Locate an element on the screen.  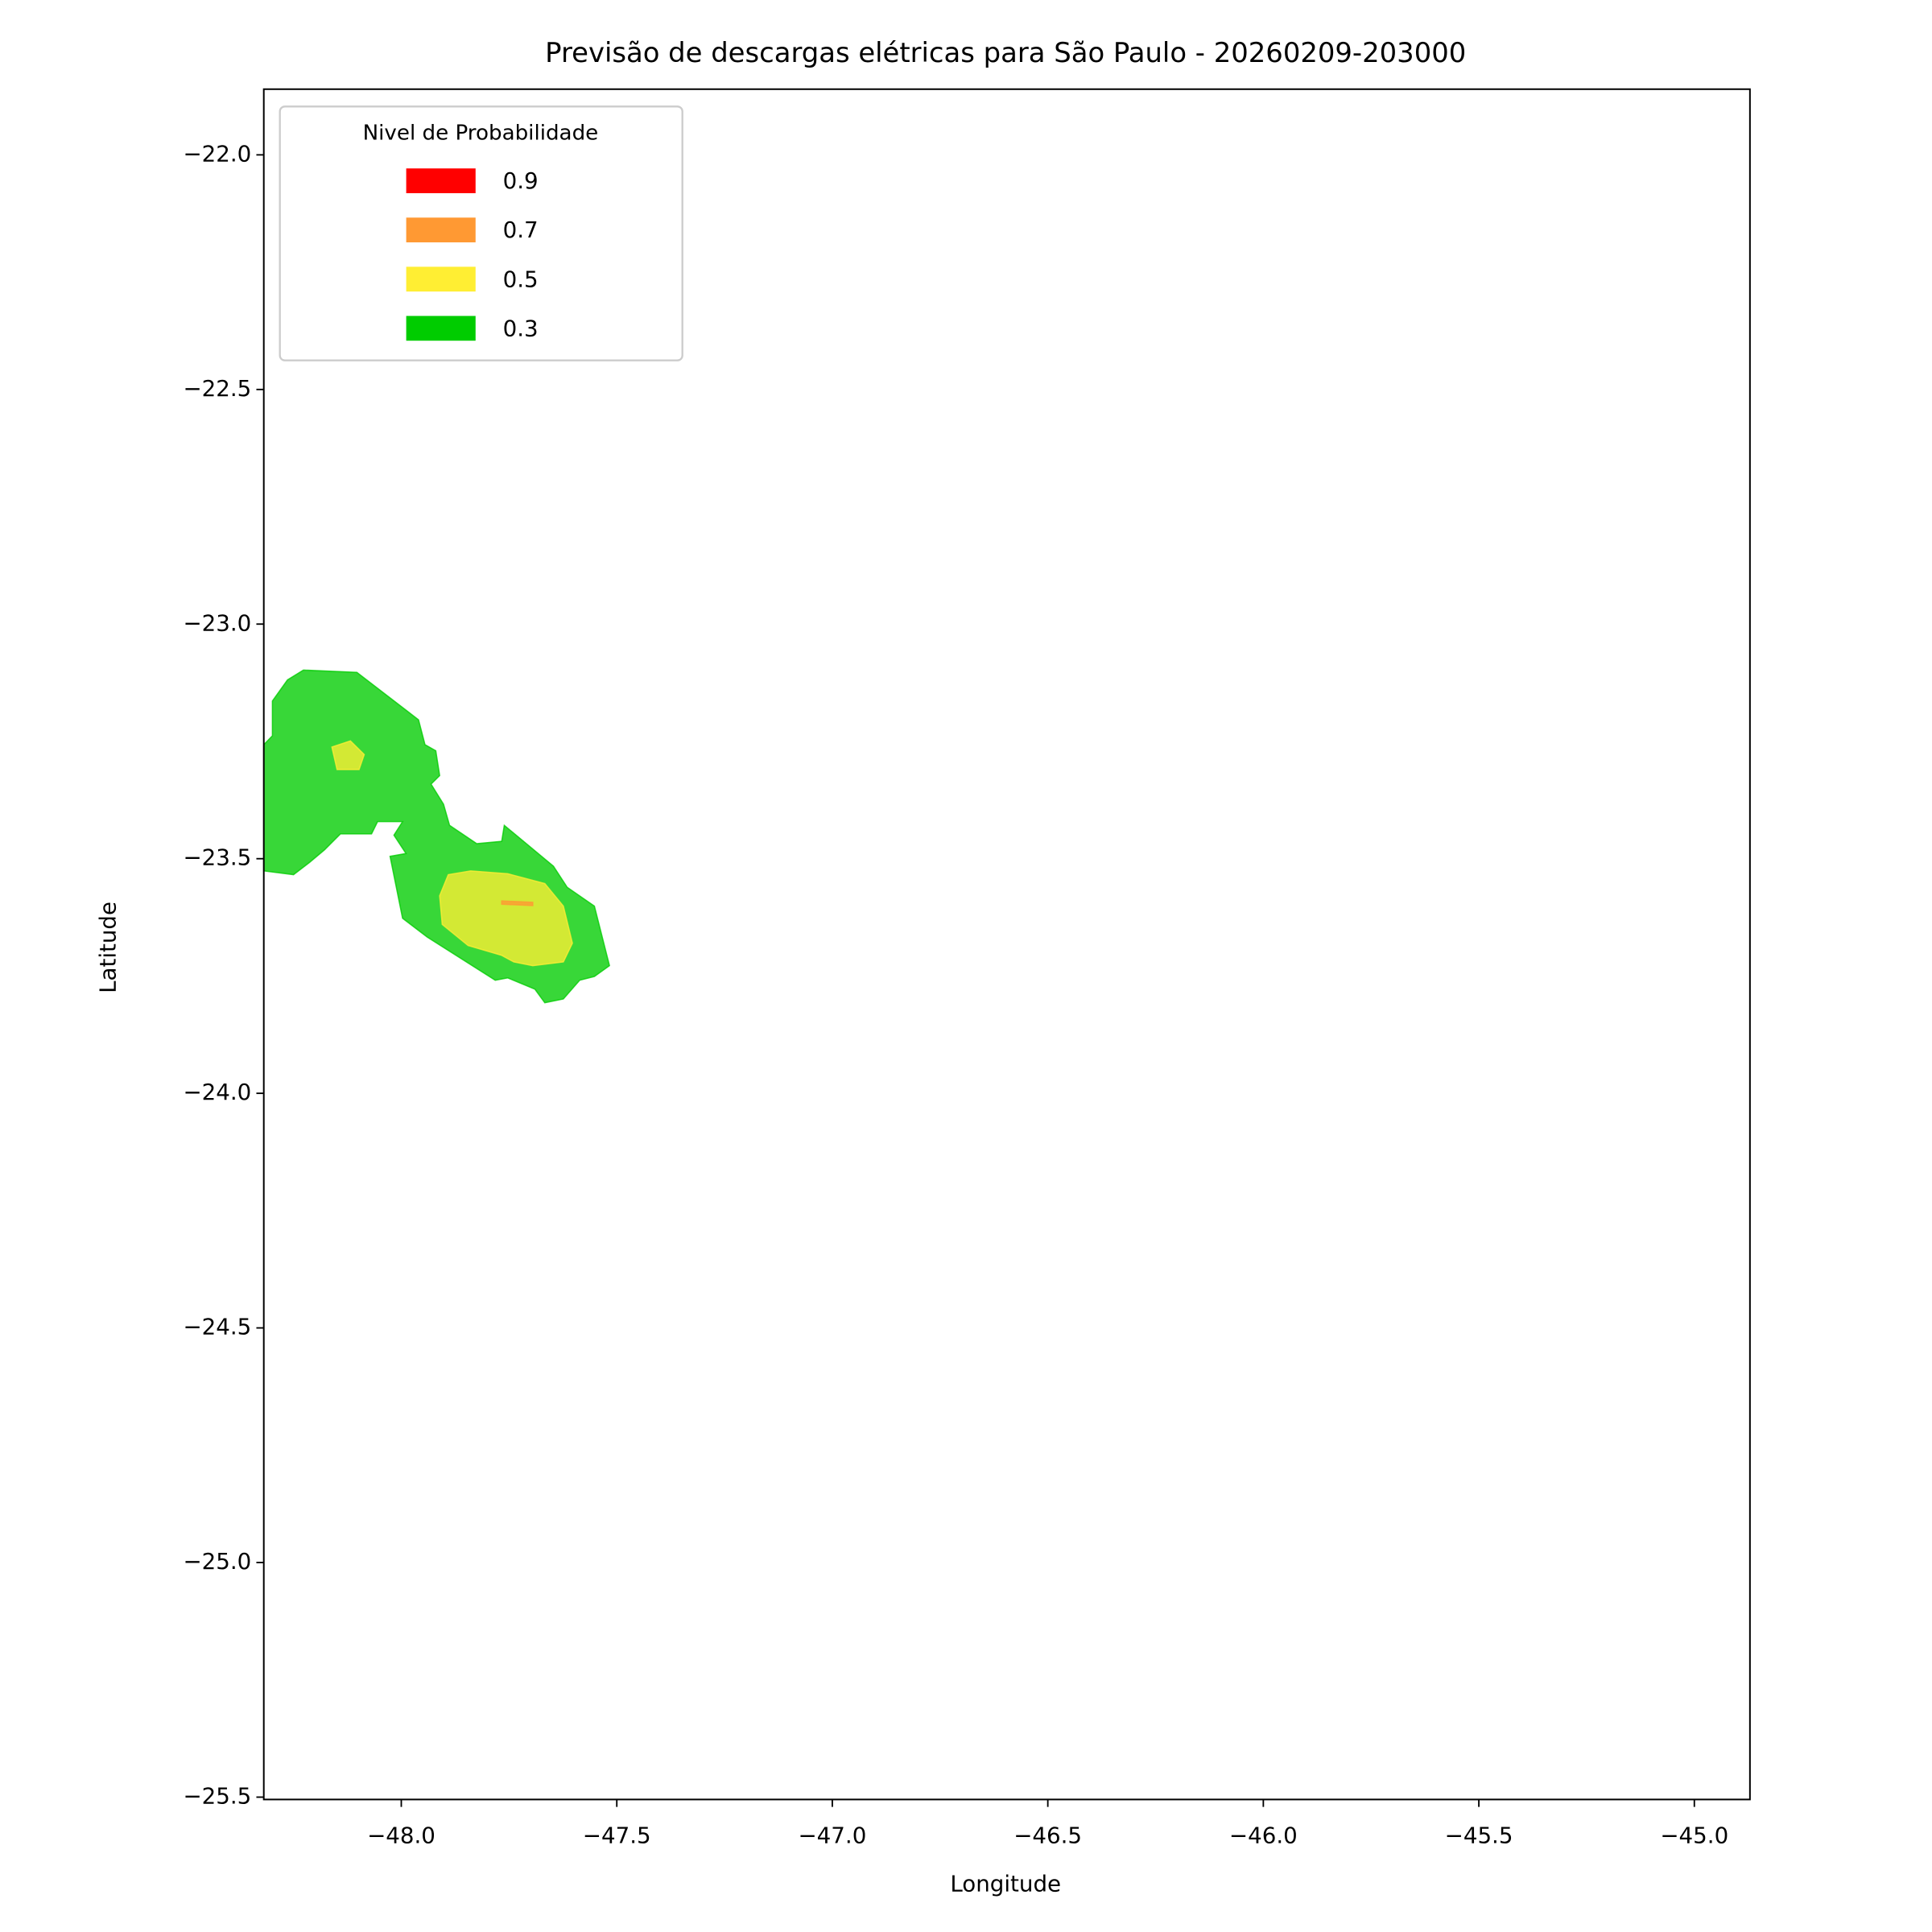
x-tick-label: −47.5 is located at coordinates (617, 1836).